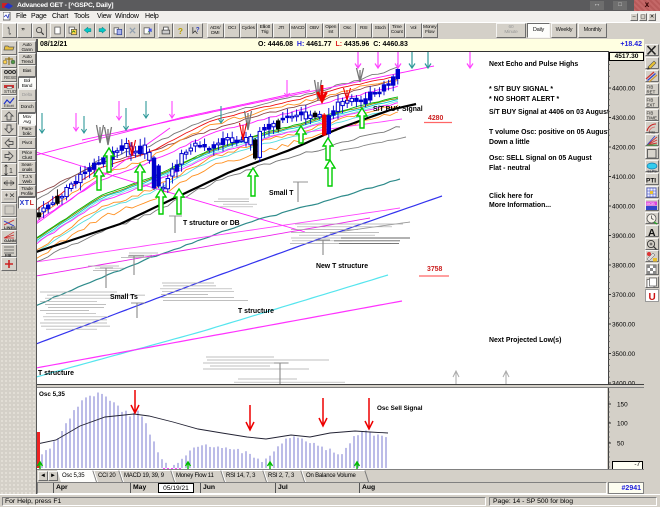 Image resolution: width=660 pixels, height=507 pixels. I want to click on svg-text: 4000.00, so click(624, 207).